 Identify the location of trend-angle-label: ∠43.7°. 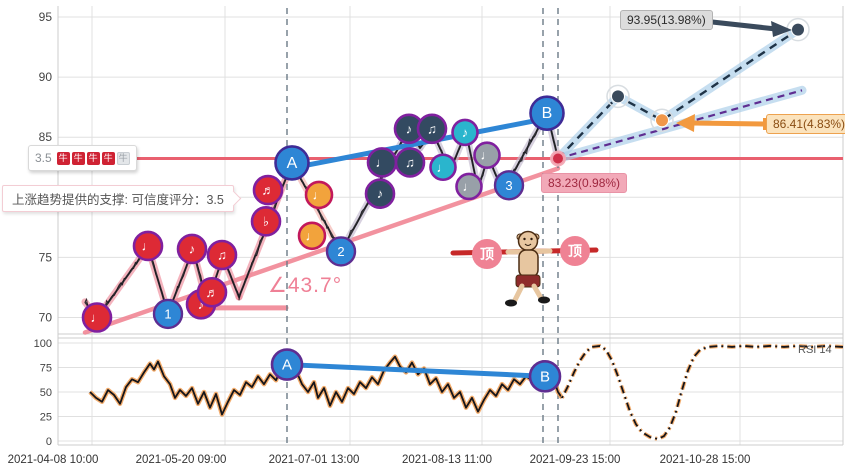
(305, 285).